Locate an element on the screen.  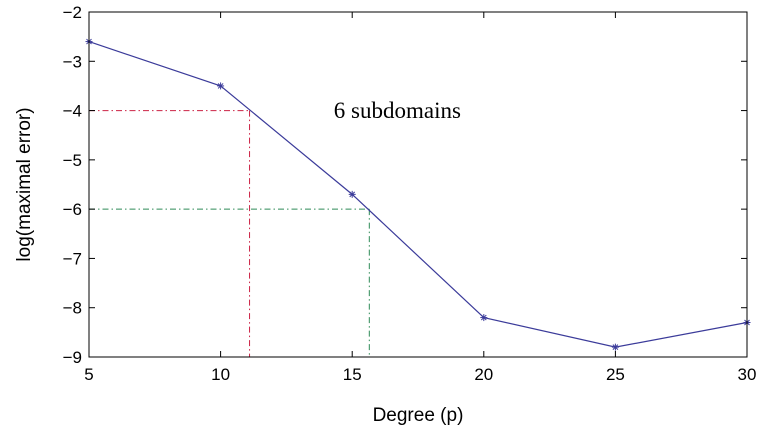
y-tick-label: −5 is located at coordinates (72, 160).